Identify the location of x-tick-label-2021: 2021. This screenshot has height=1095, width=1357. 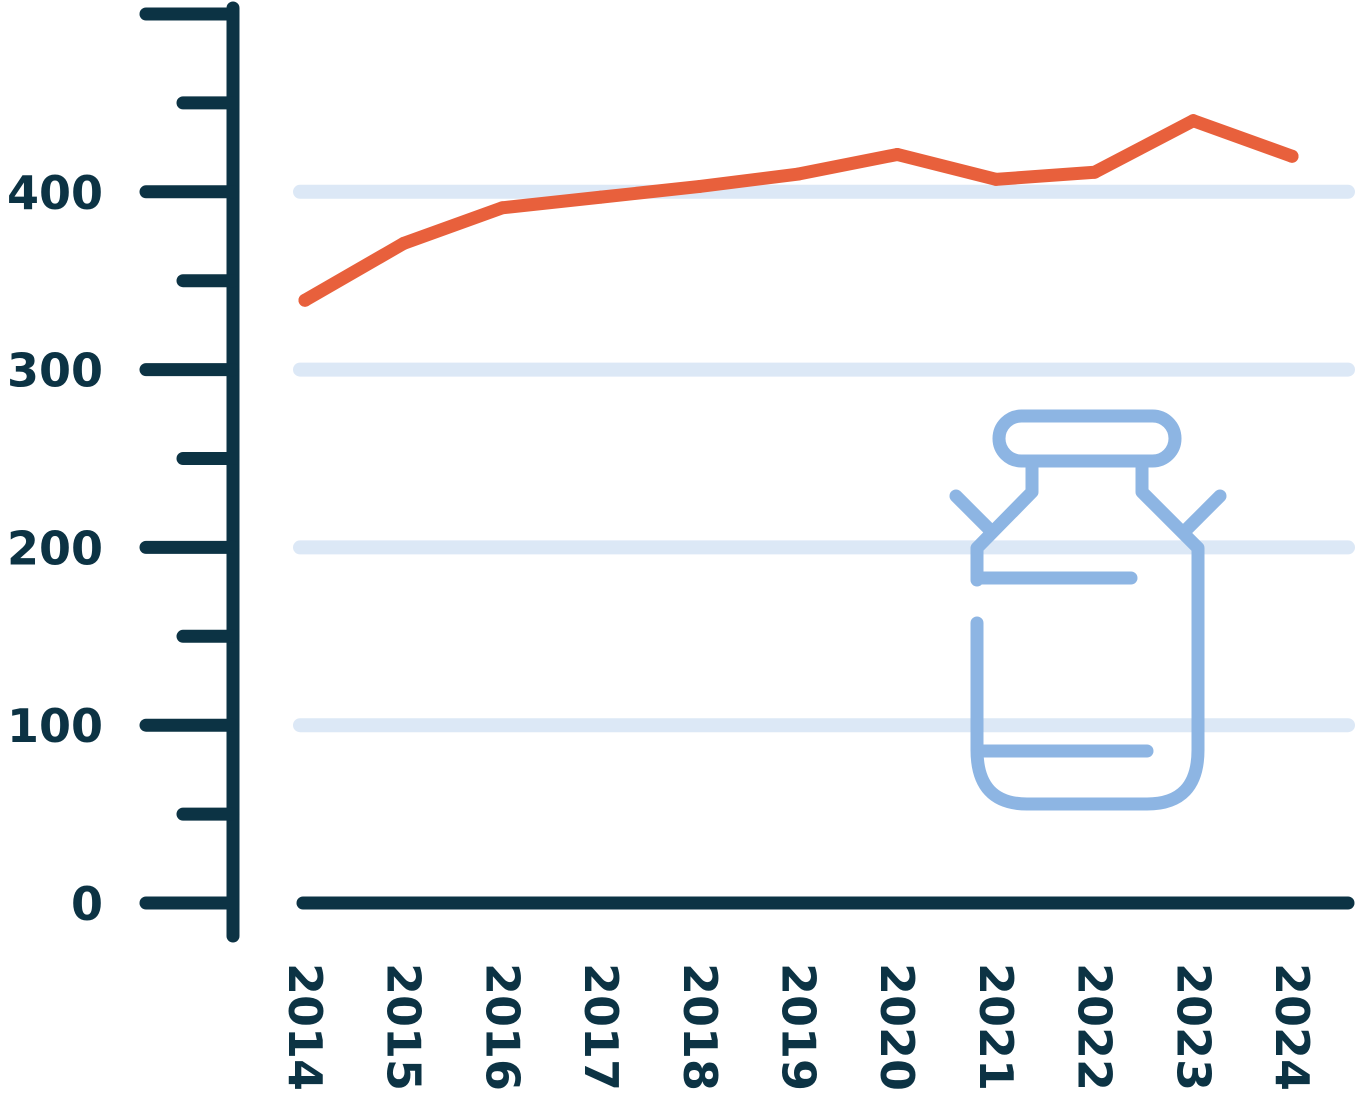
(996, 1027).